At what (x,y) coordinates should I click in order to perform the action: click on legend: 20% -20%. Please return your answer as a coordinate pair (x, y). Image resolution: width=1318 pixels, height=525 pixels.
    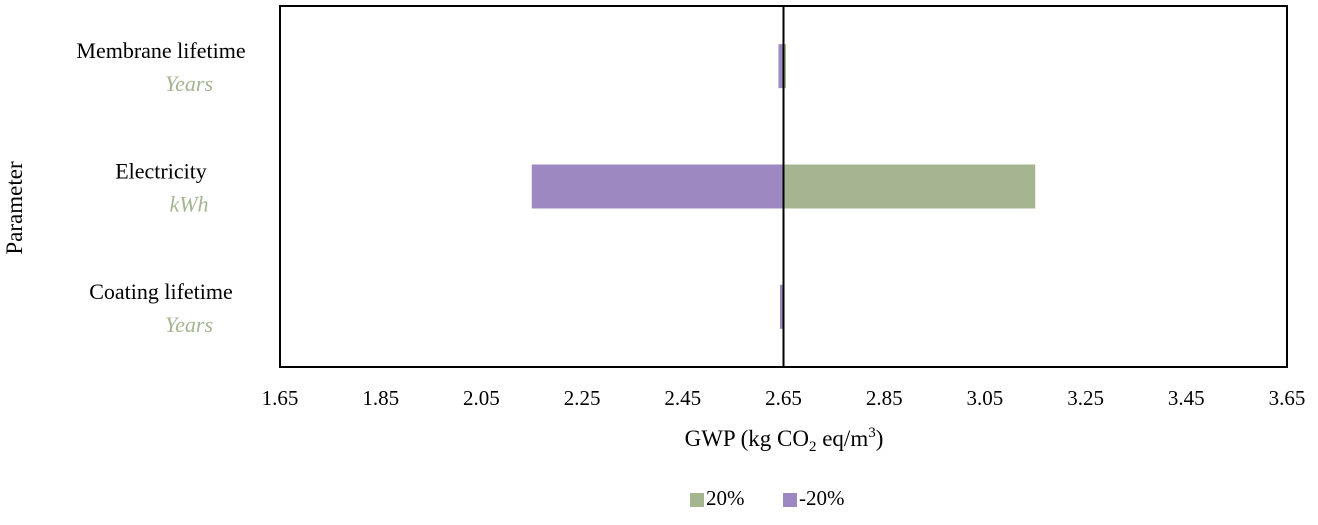
    Looking at the image, I should click on (767, 498).